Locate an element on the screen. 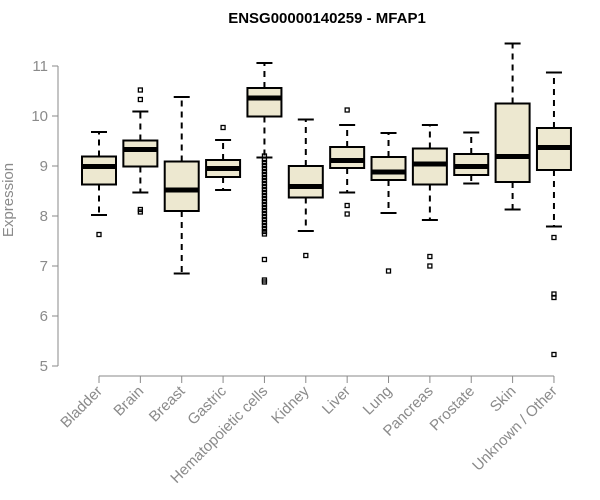 This screenshot has width=600, height=500. box-hematopoietic-cells is located at coordinates (264, 173).